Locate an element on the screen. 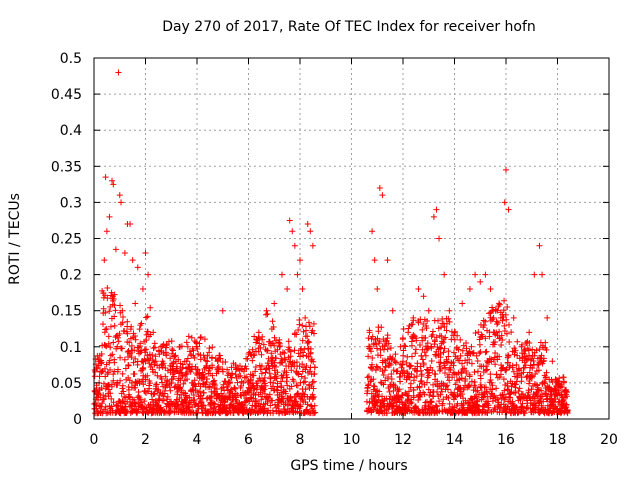 The height and width of the screenshot is (480, 640). x-tick-label: 16 is located at coordinates (506, 440).